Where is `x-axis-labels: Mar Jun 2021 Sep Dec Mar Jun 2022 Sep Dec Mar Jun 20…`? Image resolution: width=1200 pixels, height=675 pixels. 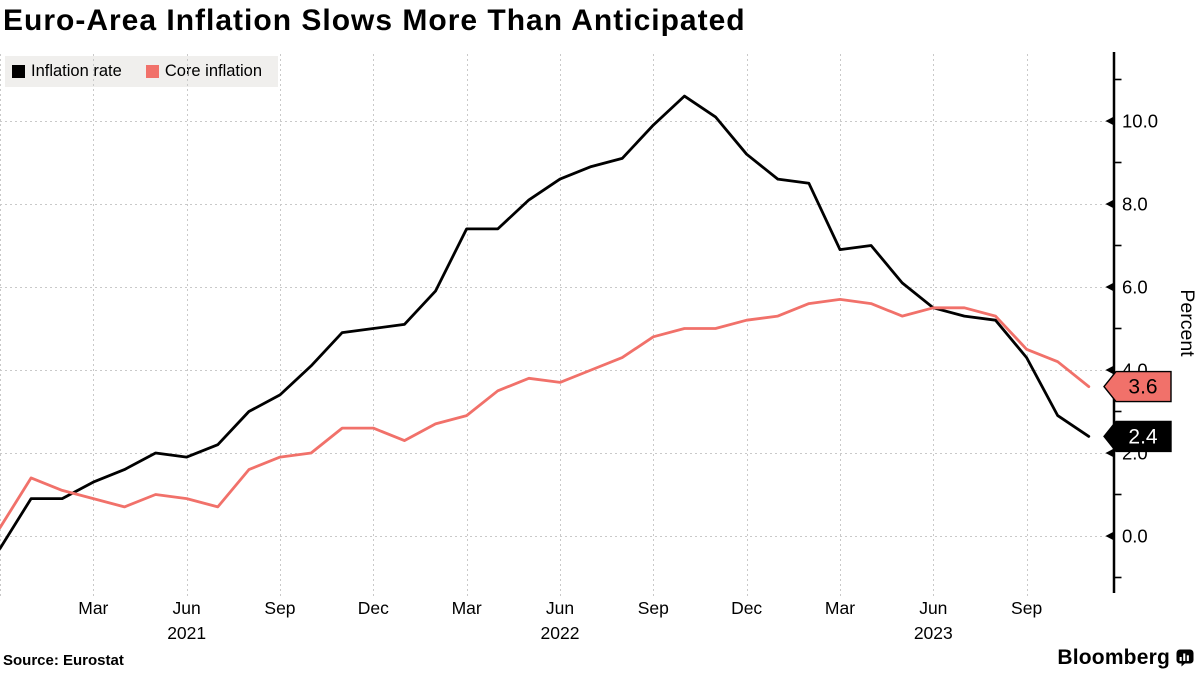
x-axis-labels: Mar Jun 2021 Sep Dec Mar Jun 2022 Sep Dec Mar Jun 20… is located at coordinates (560, 620).